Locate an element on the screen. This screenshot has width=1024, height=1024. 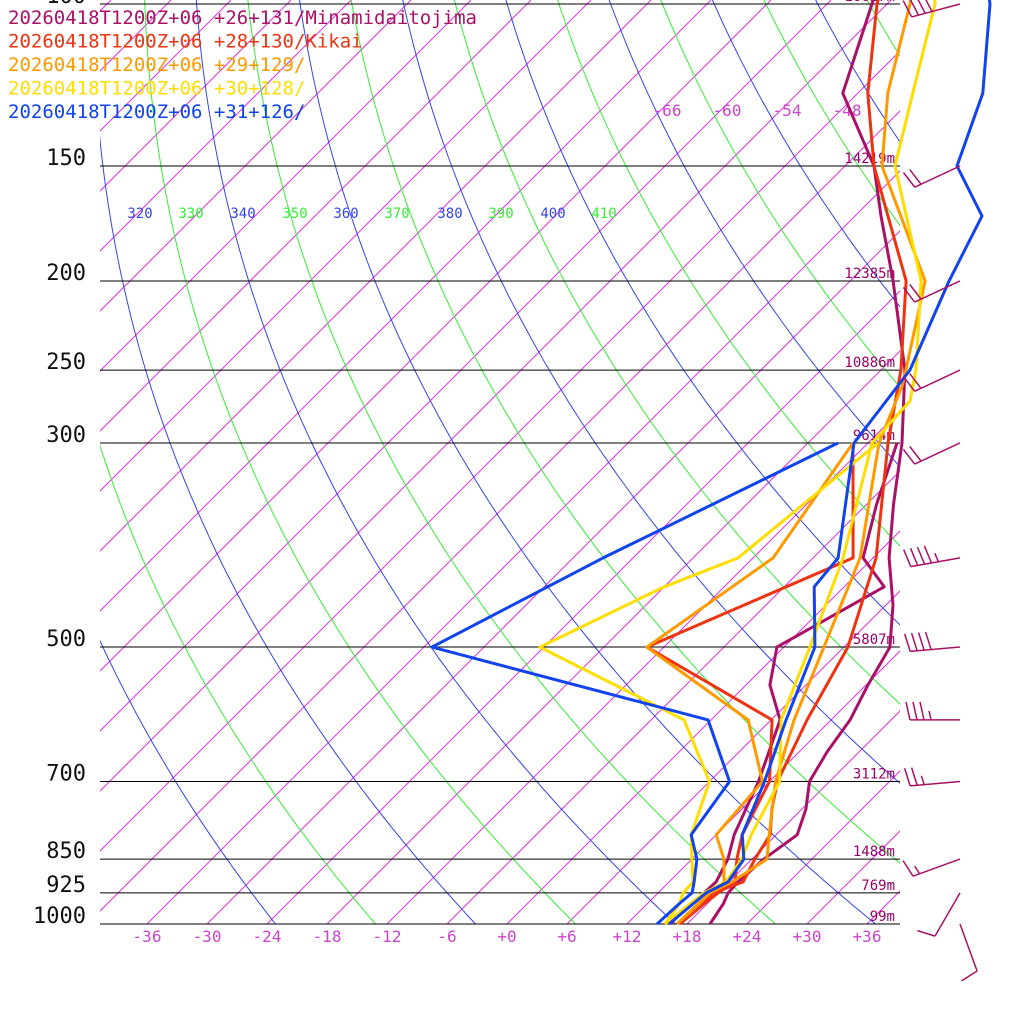
theta-label: 320 is located at coordinates (139, 214).